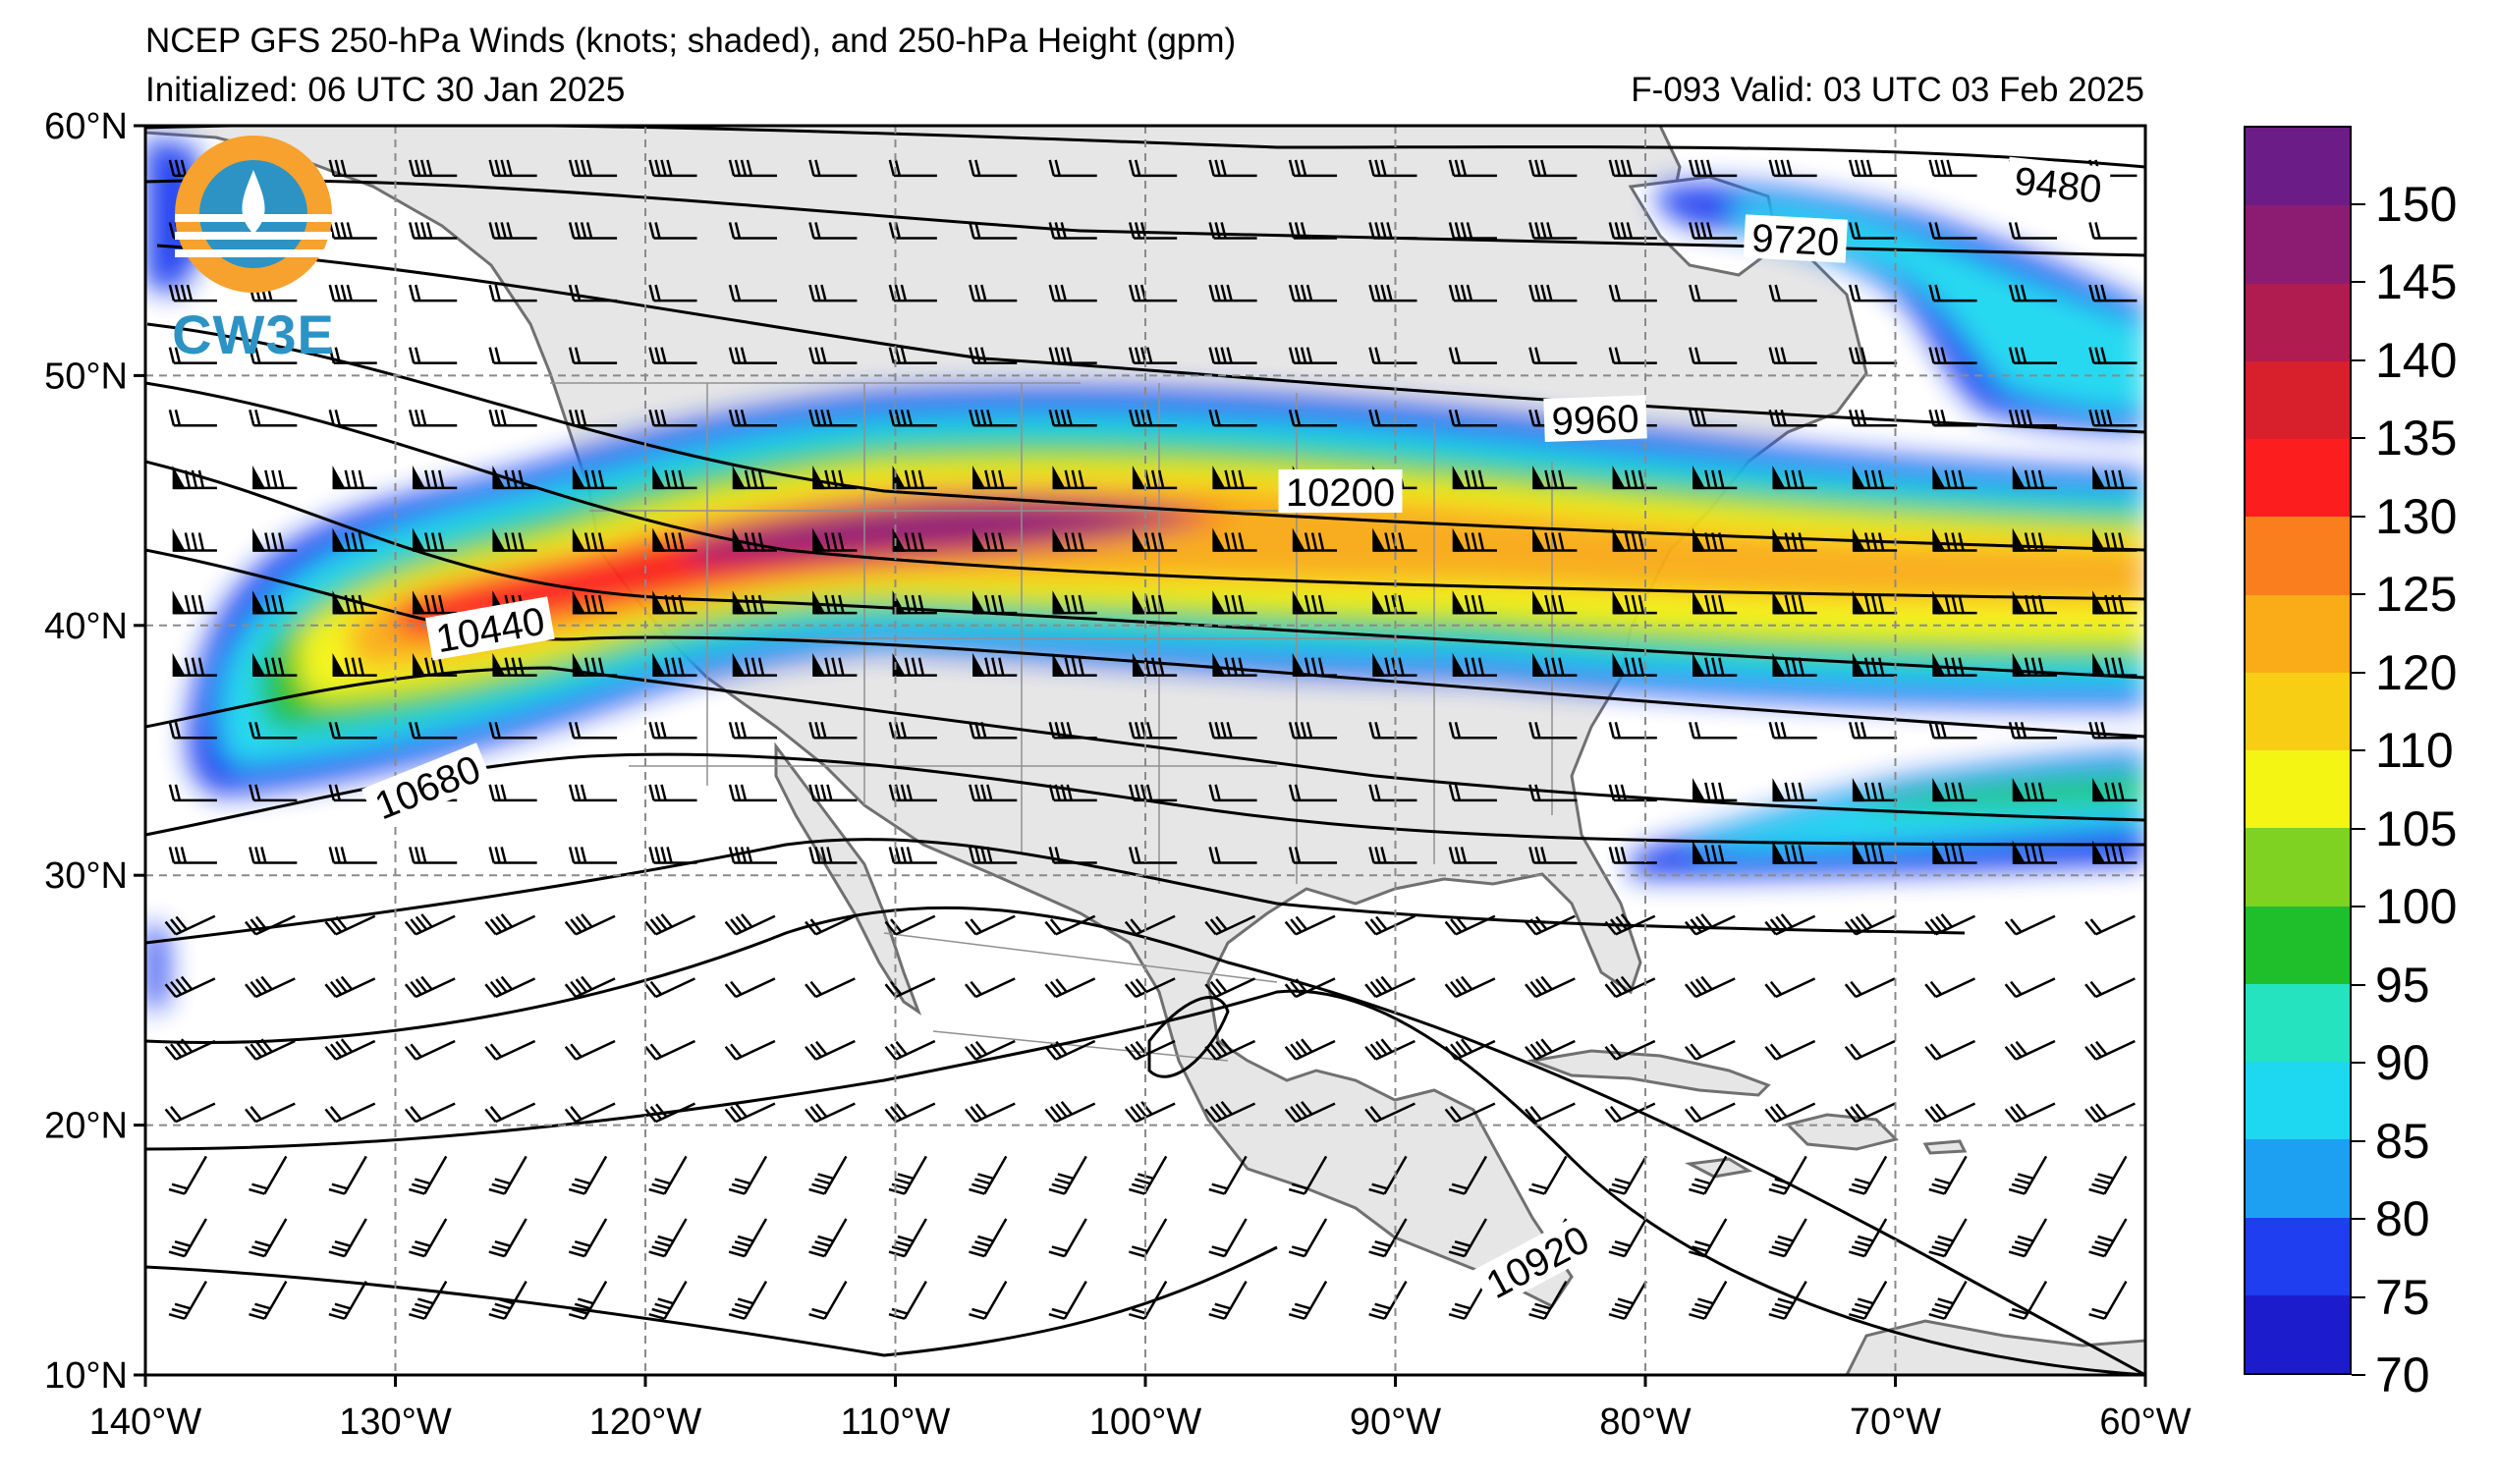 Image resolution: width=2498 pixels, height=1484 pixels. I want to click on lon-tick-label: 100°W, so click(1145, 1422).